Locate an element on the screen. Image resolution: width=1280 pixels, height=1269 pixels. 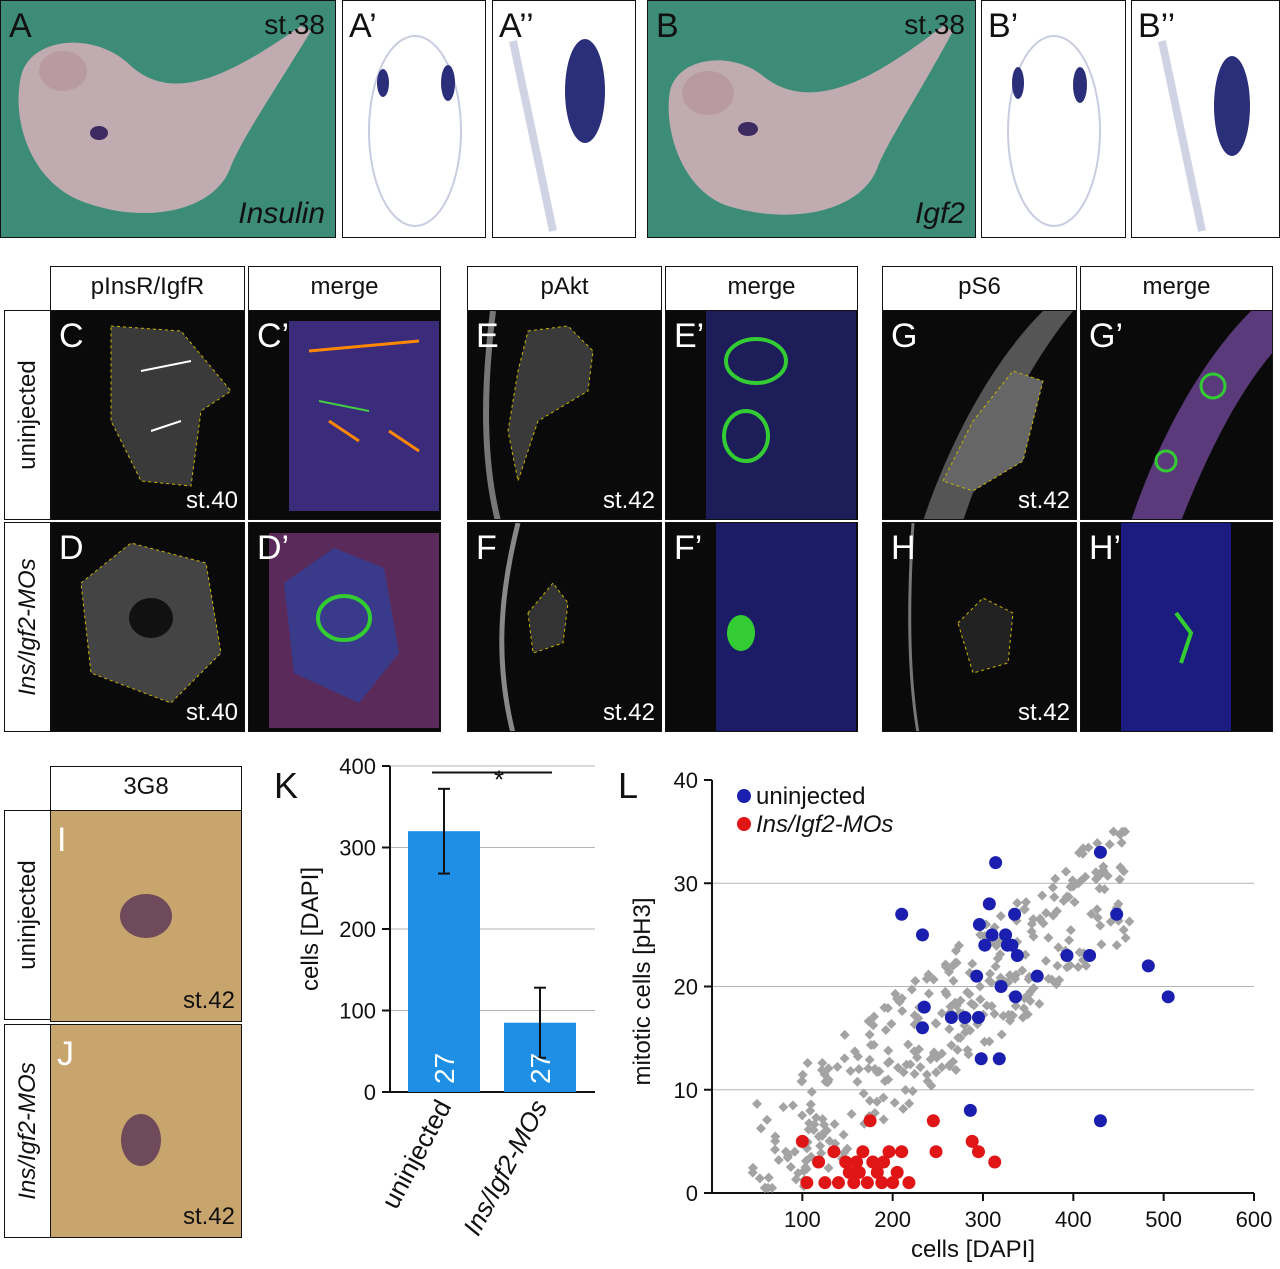
panel-a2-section-zoom: A’’ is located at coordinates (564, 119).